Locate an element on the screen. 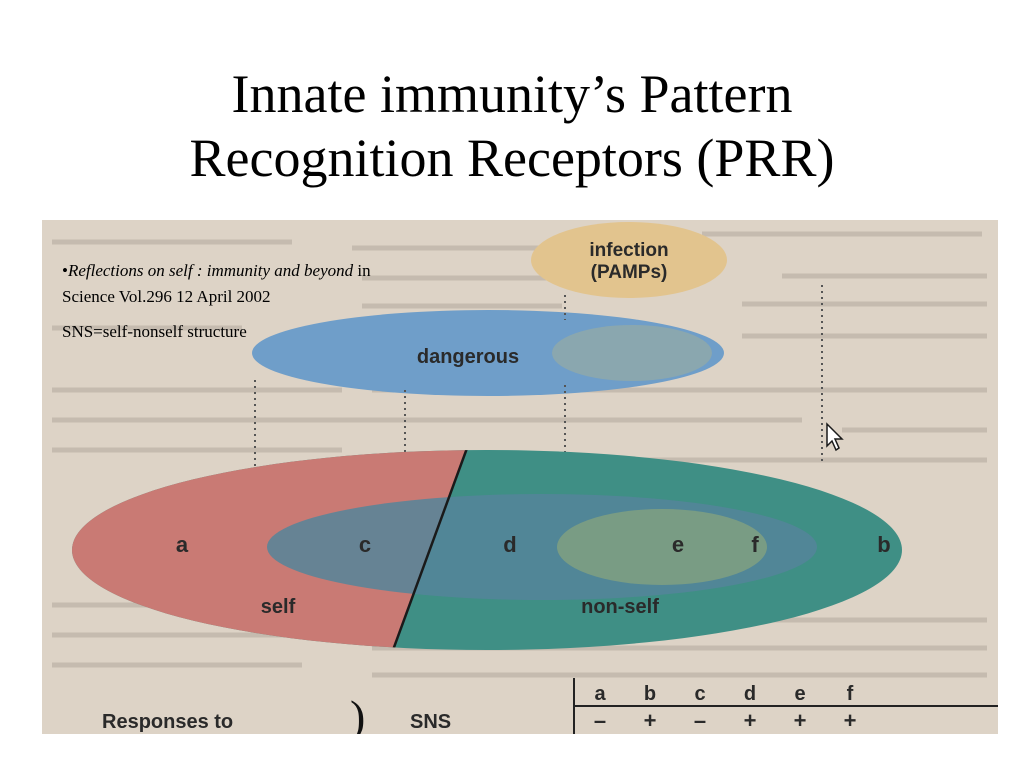 Image resolution: width=1024 pixels, height=768 pixels. title-line-1: Innate immunity’s Pattern is located at coordinates (512, 94).